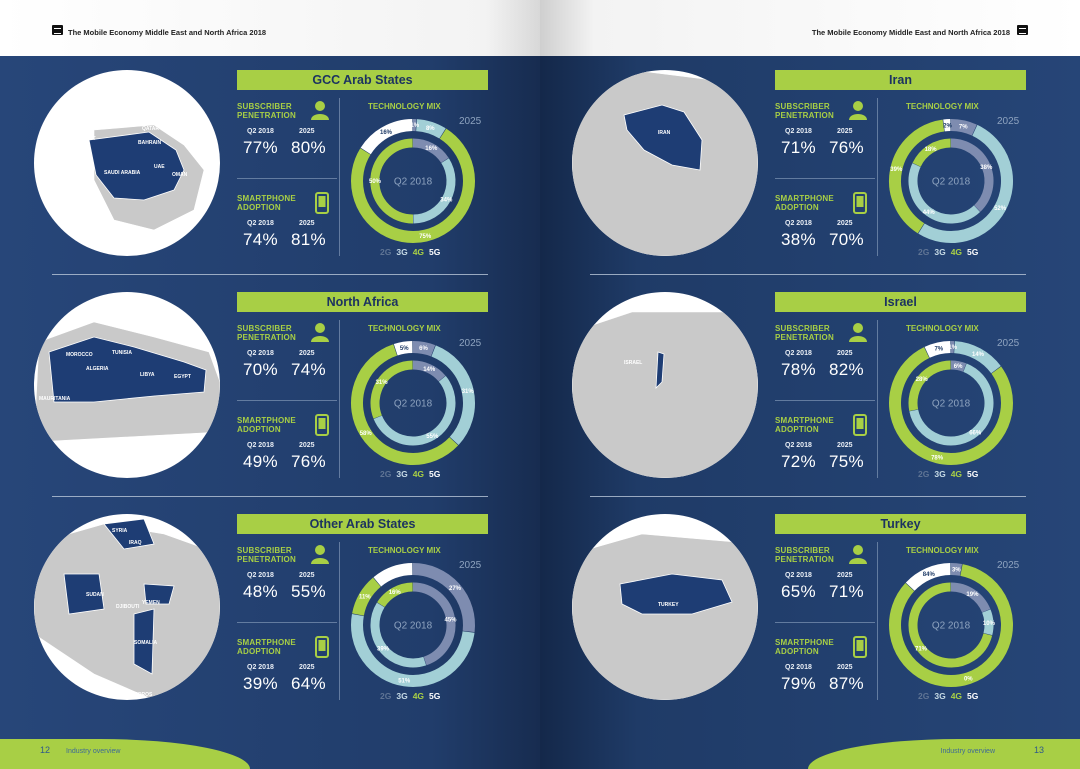  Describe the element at coordinates (950, 696) in the screenshot. I see `technology-legend: 2G 3G 4G 5G` at that location.